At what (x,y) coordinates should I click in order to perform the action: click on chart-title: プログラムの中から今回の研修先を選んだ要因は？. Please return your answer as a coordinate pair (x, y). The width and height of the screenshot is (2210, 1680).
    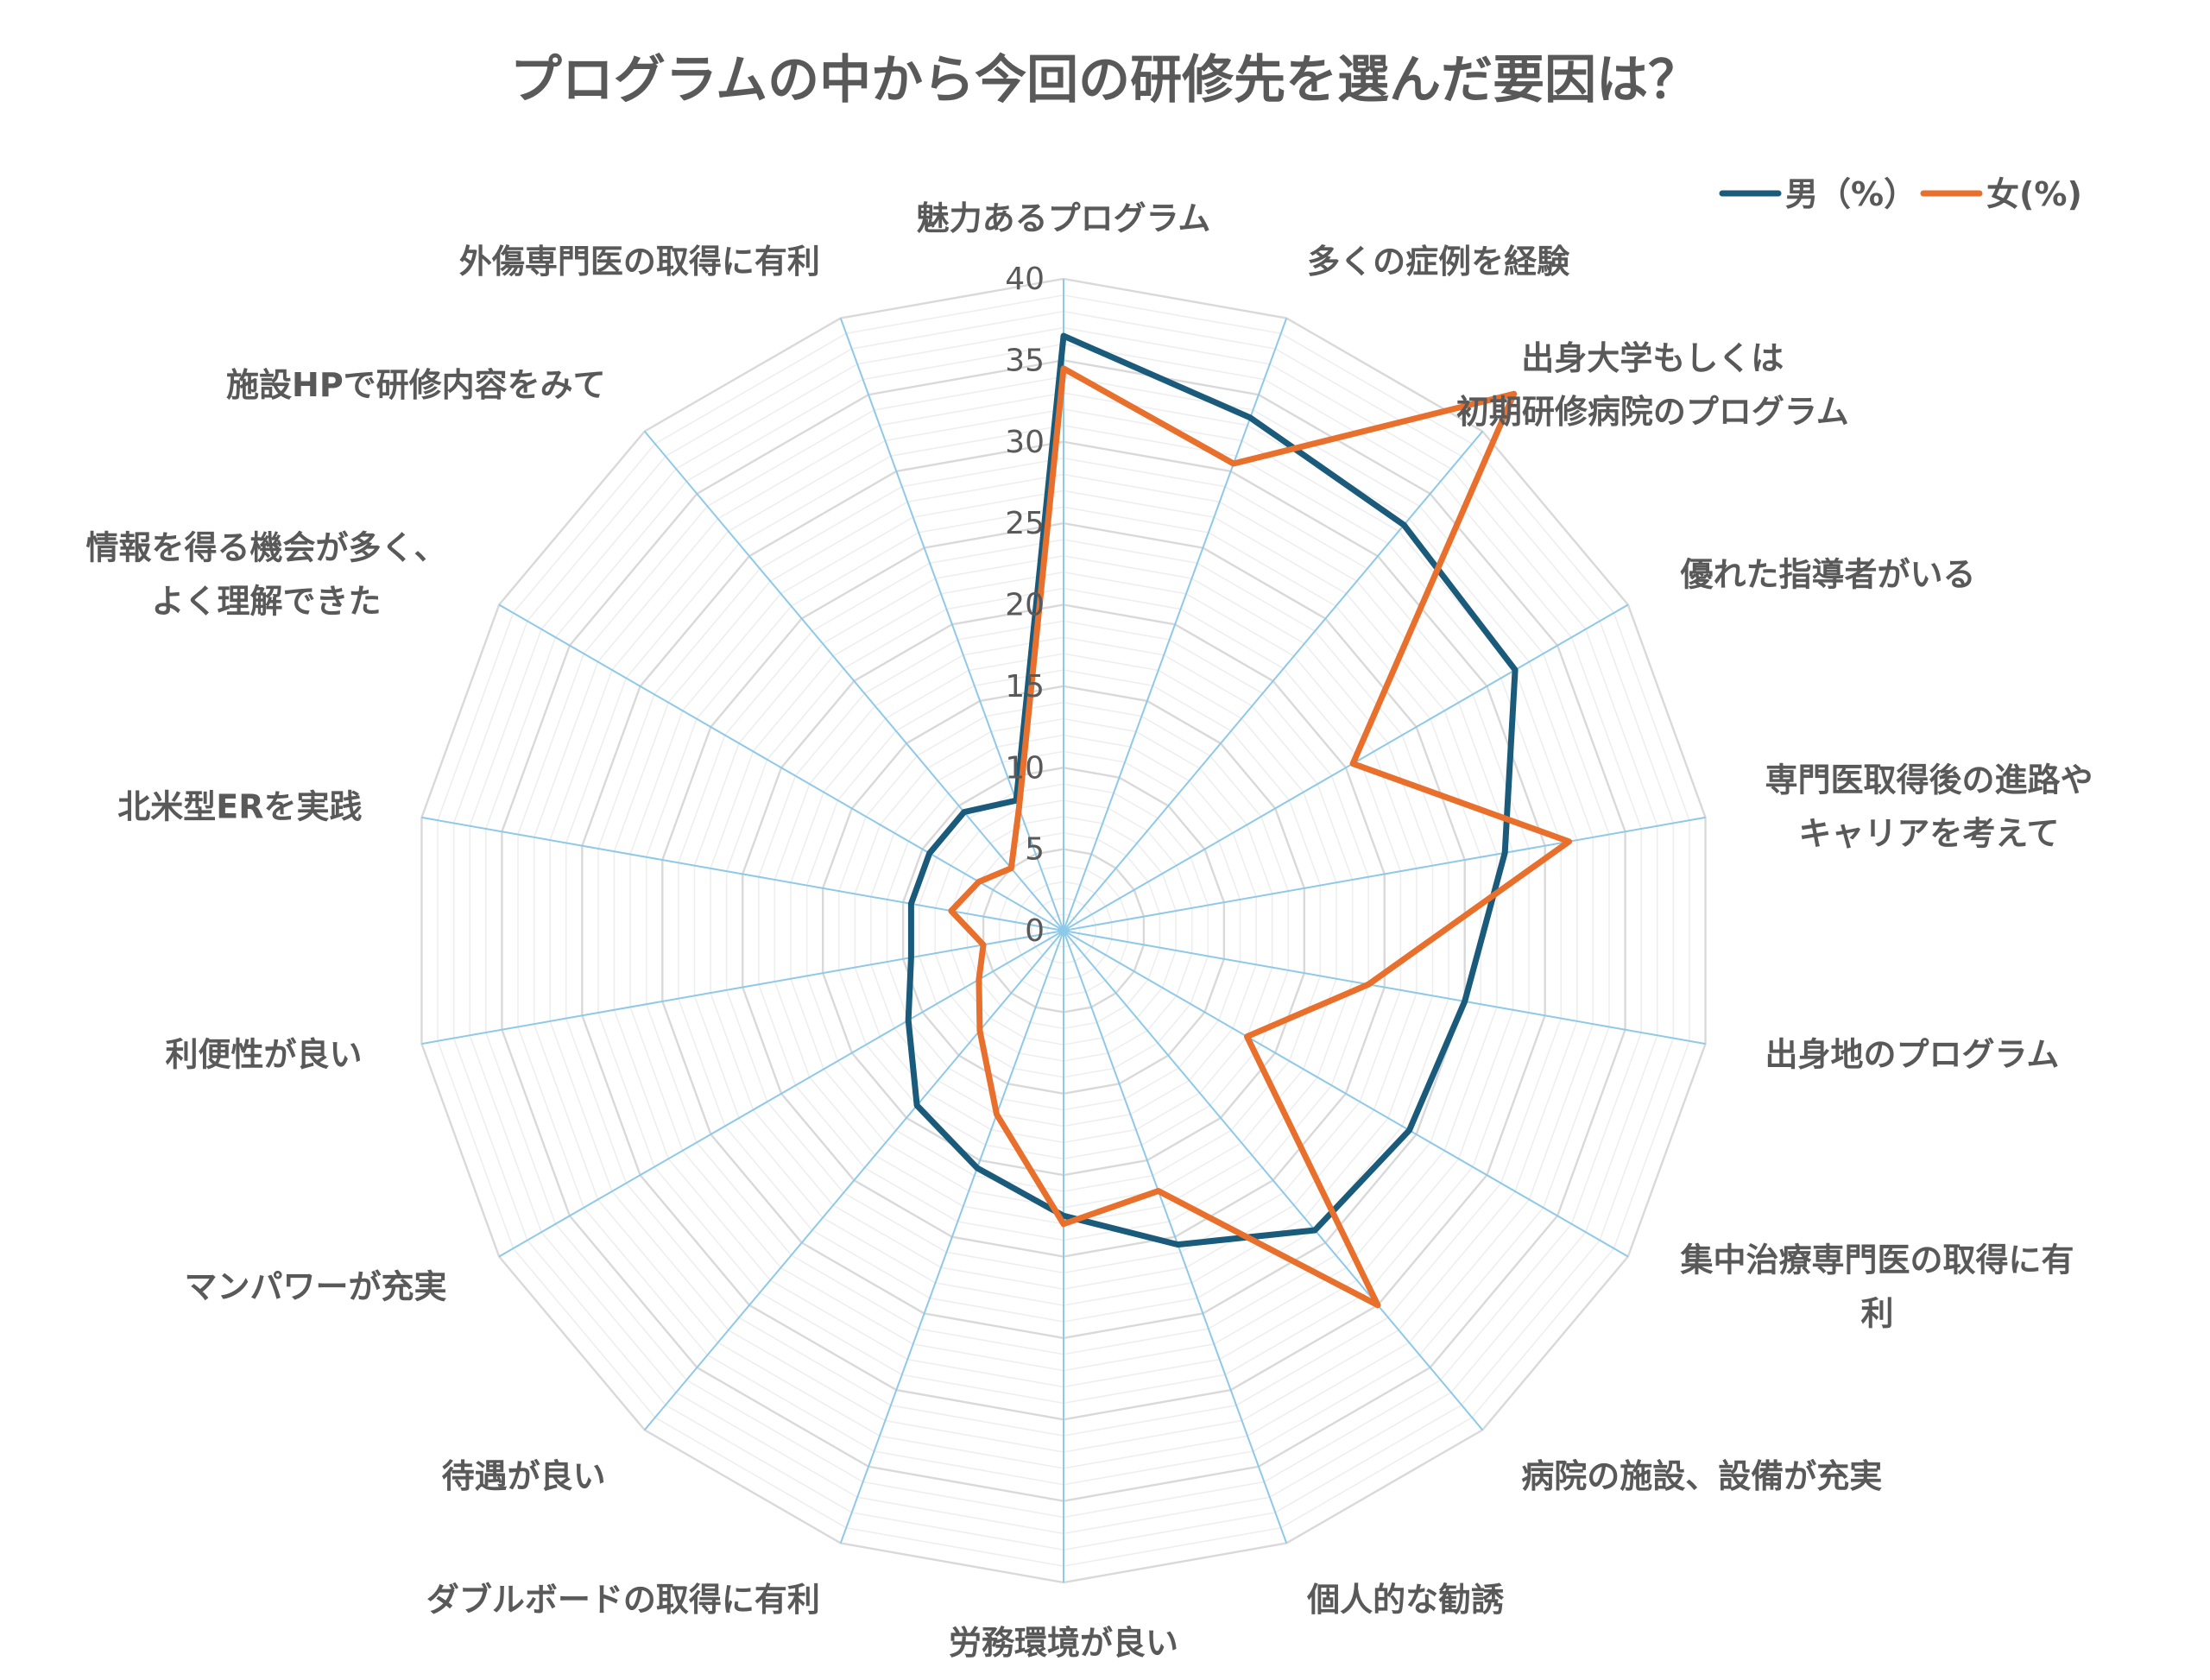
    Looking at the image, I should click on (1105, 80).